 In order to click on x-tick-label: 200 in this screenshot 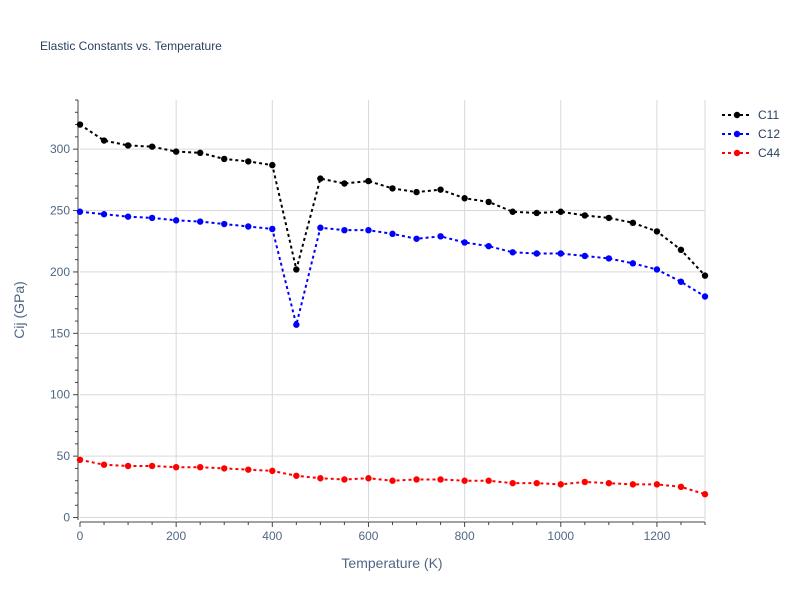, I will do `click(176, 536)`.